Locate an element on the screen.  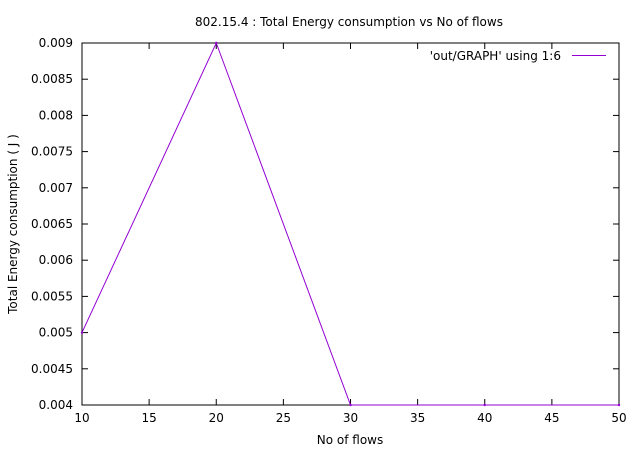
x-tick-label: 30 is located at coordinates (350, 418).